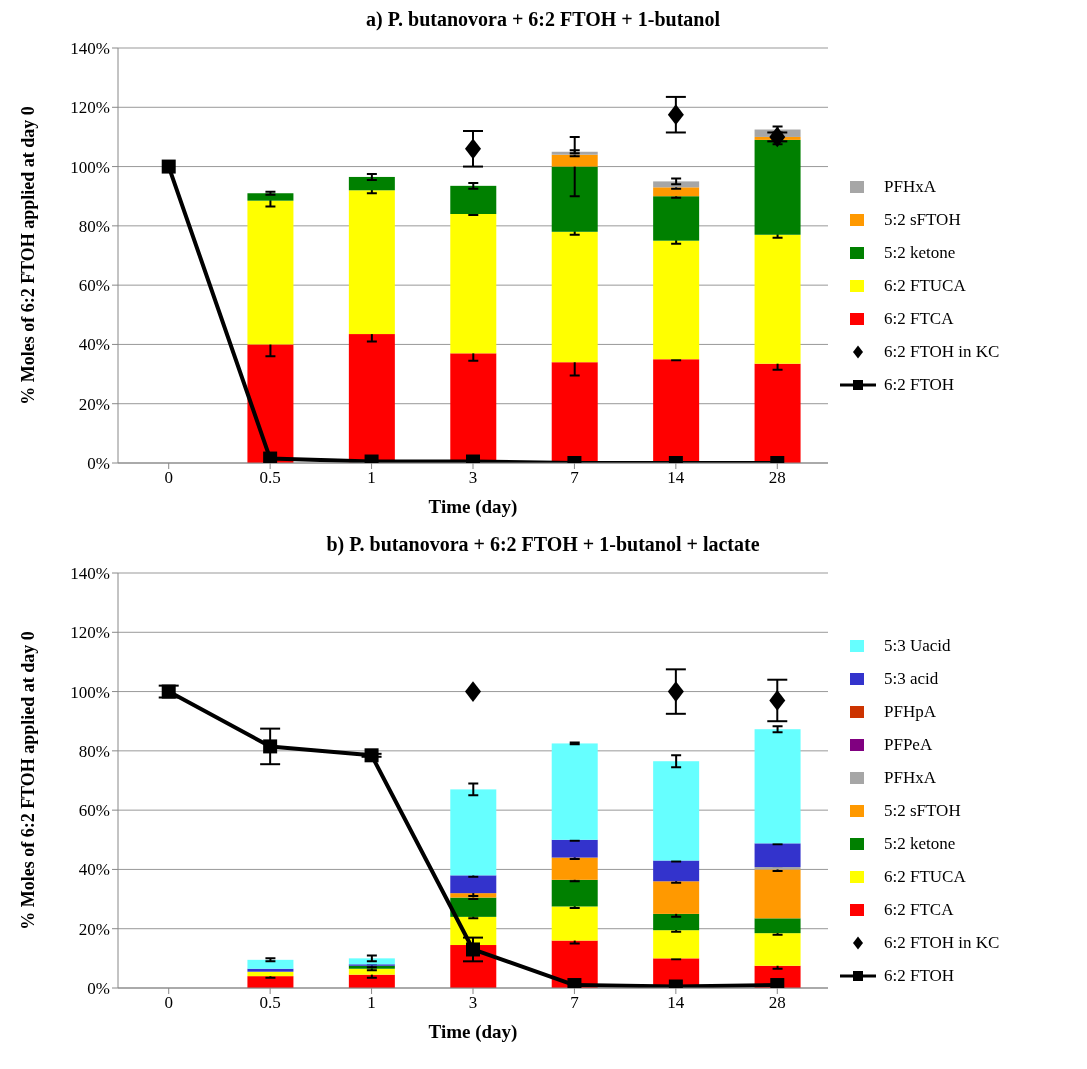 The image size is (1087, 1069). Describe the element at coordinates (910, 711) in the screenshot. I see `legend-label: PFHpA` at that location.